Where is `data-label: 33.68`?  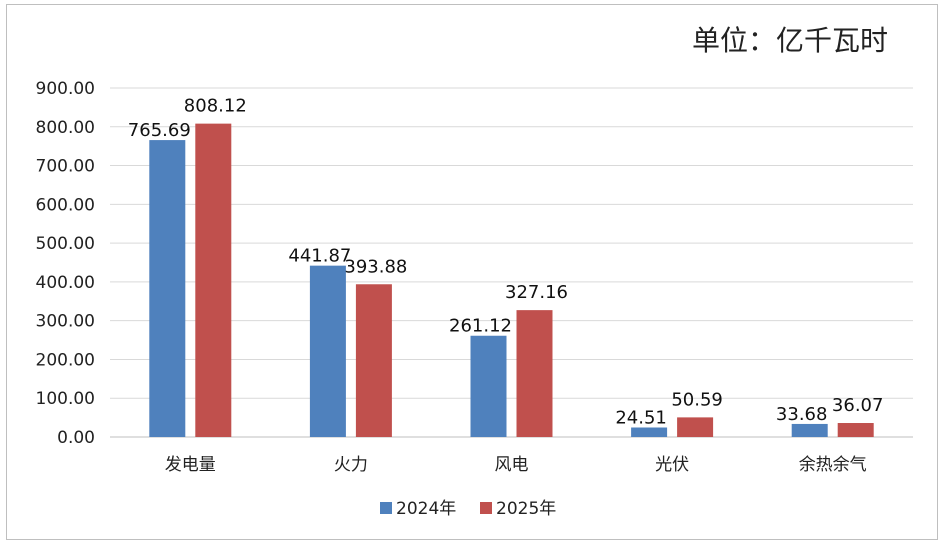
data-label: 33.68 is located at coordinates (802, 414).